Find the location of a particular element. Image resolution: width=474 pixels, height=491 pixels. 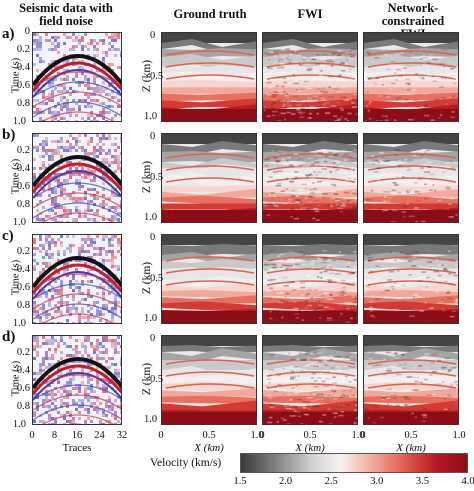

ground-truth-column-header: Ground truth is located at coordinates (210, 14).